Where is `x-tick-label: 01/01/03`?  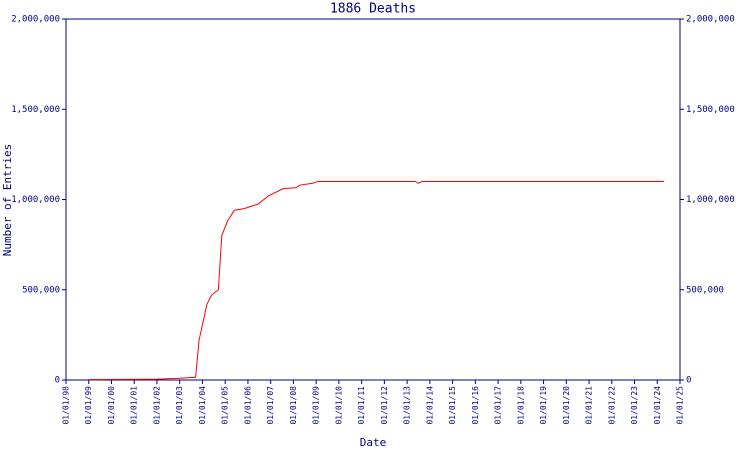 x-tick-label: 01/01/03 is located at coordinates (179, 405).